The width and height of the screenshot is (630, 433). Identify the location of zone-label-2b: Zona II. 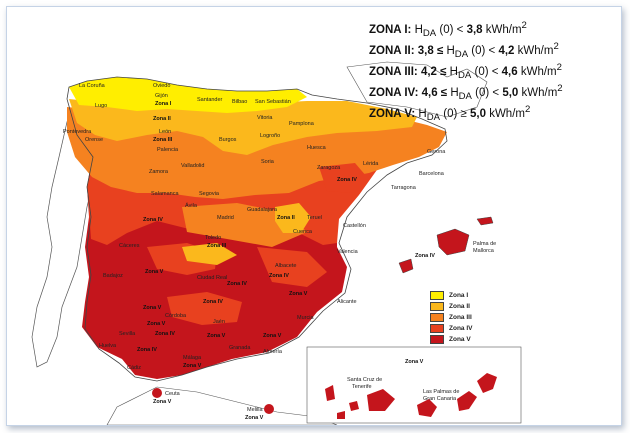
(286, 218).